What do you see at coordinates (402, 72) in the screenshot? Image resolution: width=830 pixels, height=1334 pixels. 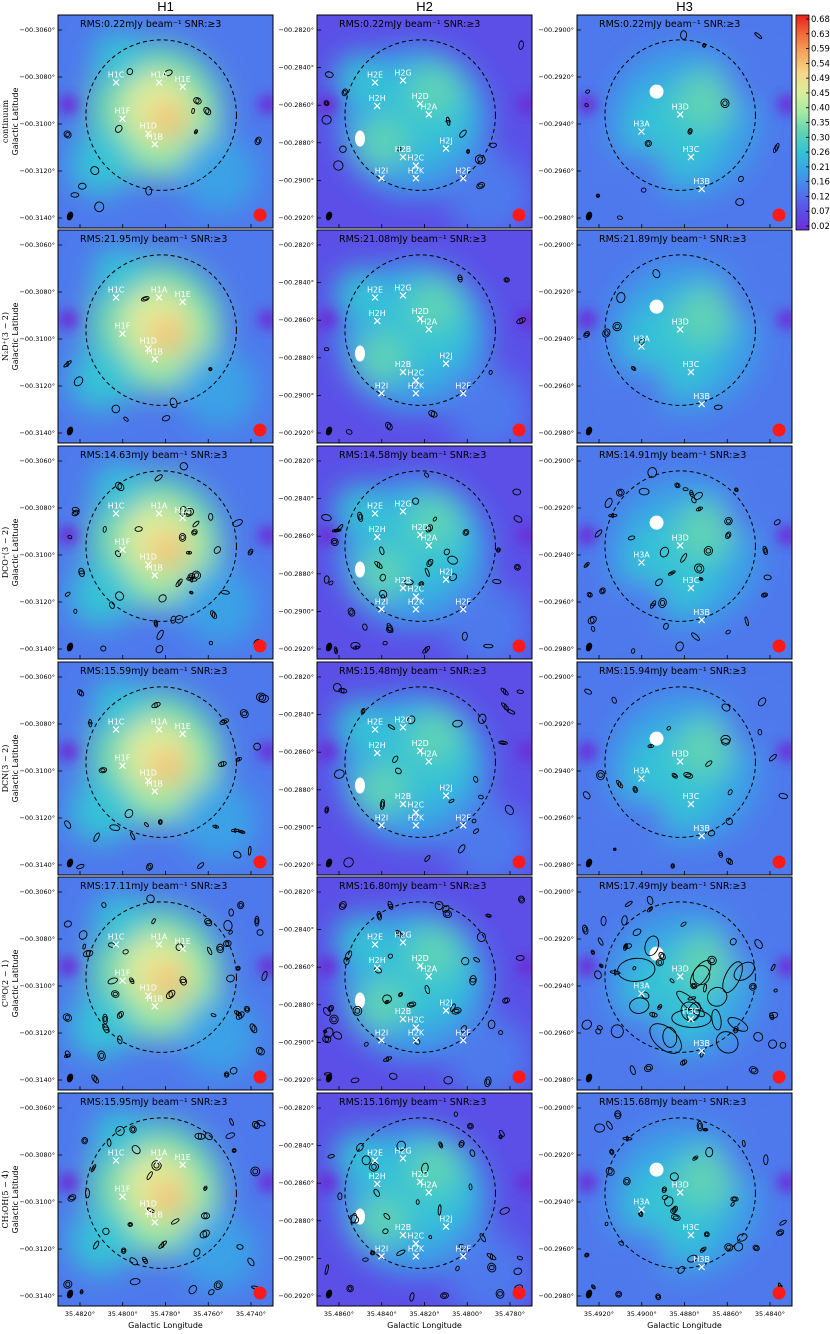 I see `source-label: H2G` at bounding box center [402, 72].